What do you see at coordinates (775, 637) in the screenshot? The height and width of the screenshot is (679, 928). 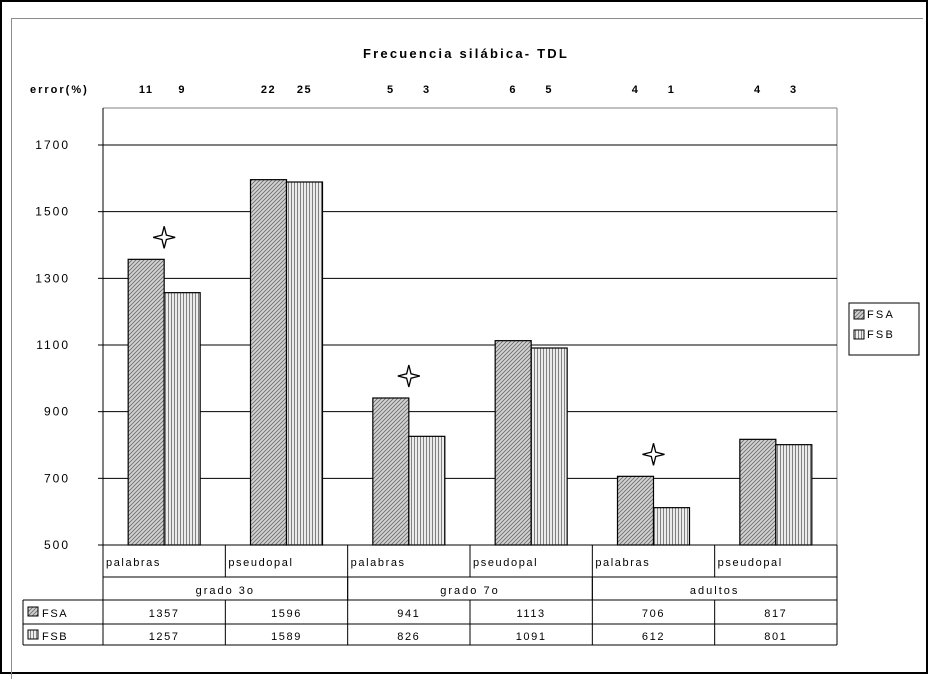 I see `table-value-fsb: 801` at bounding box center [775, 637].